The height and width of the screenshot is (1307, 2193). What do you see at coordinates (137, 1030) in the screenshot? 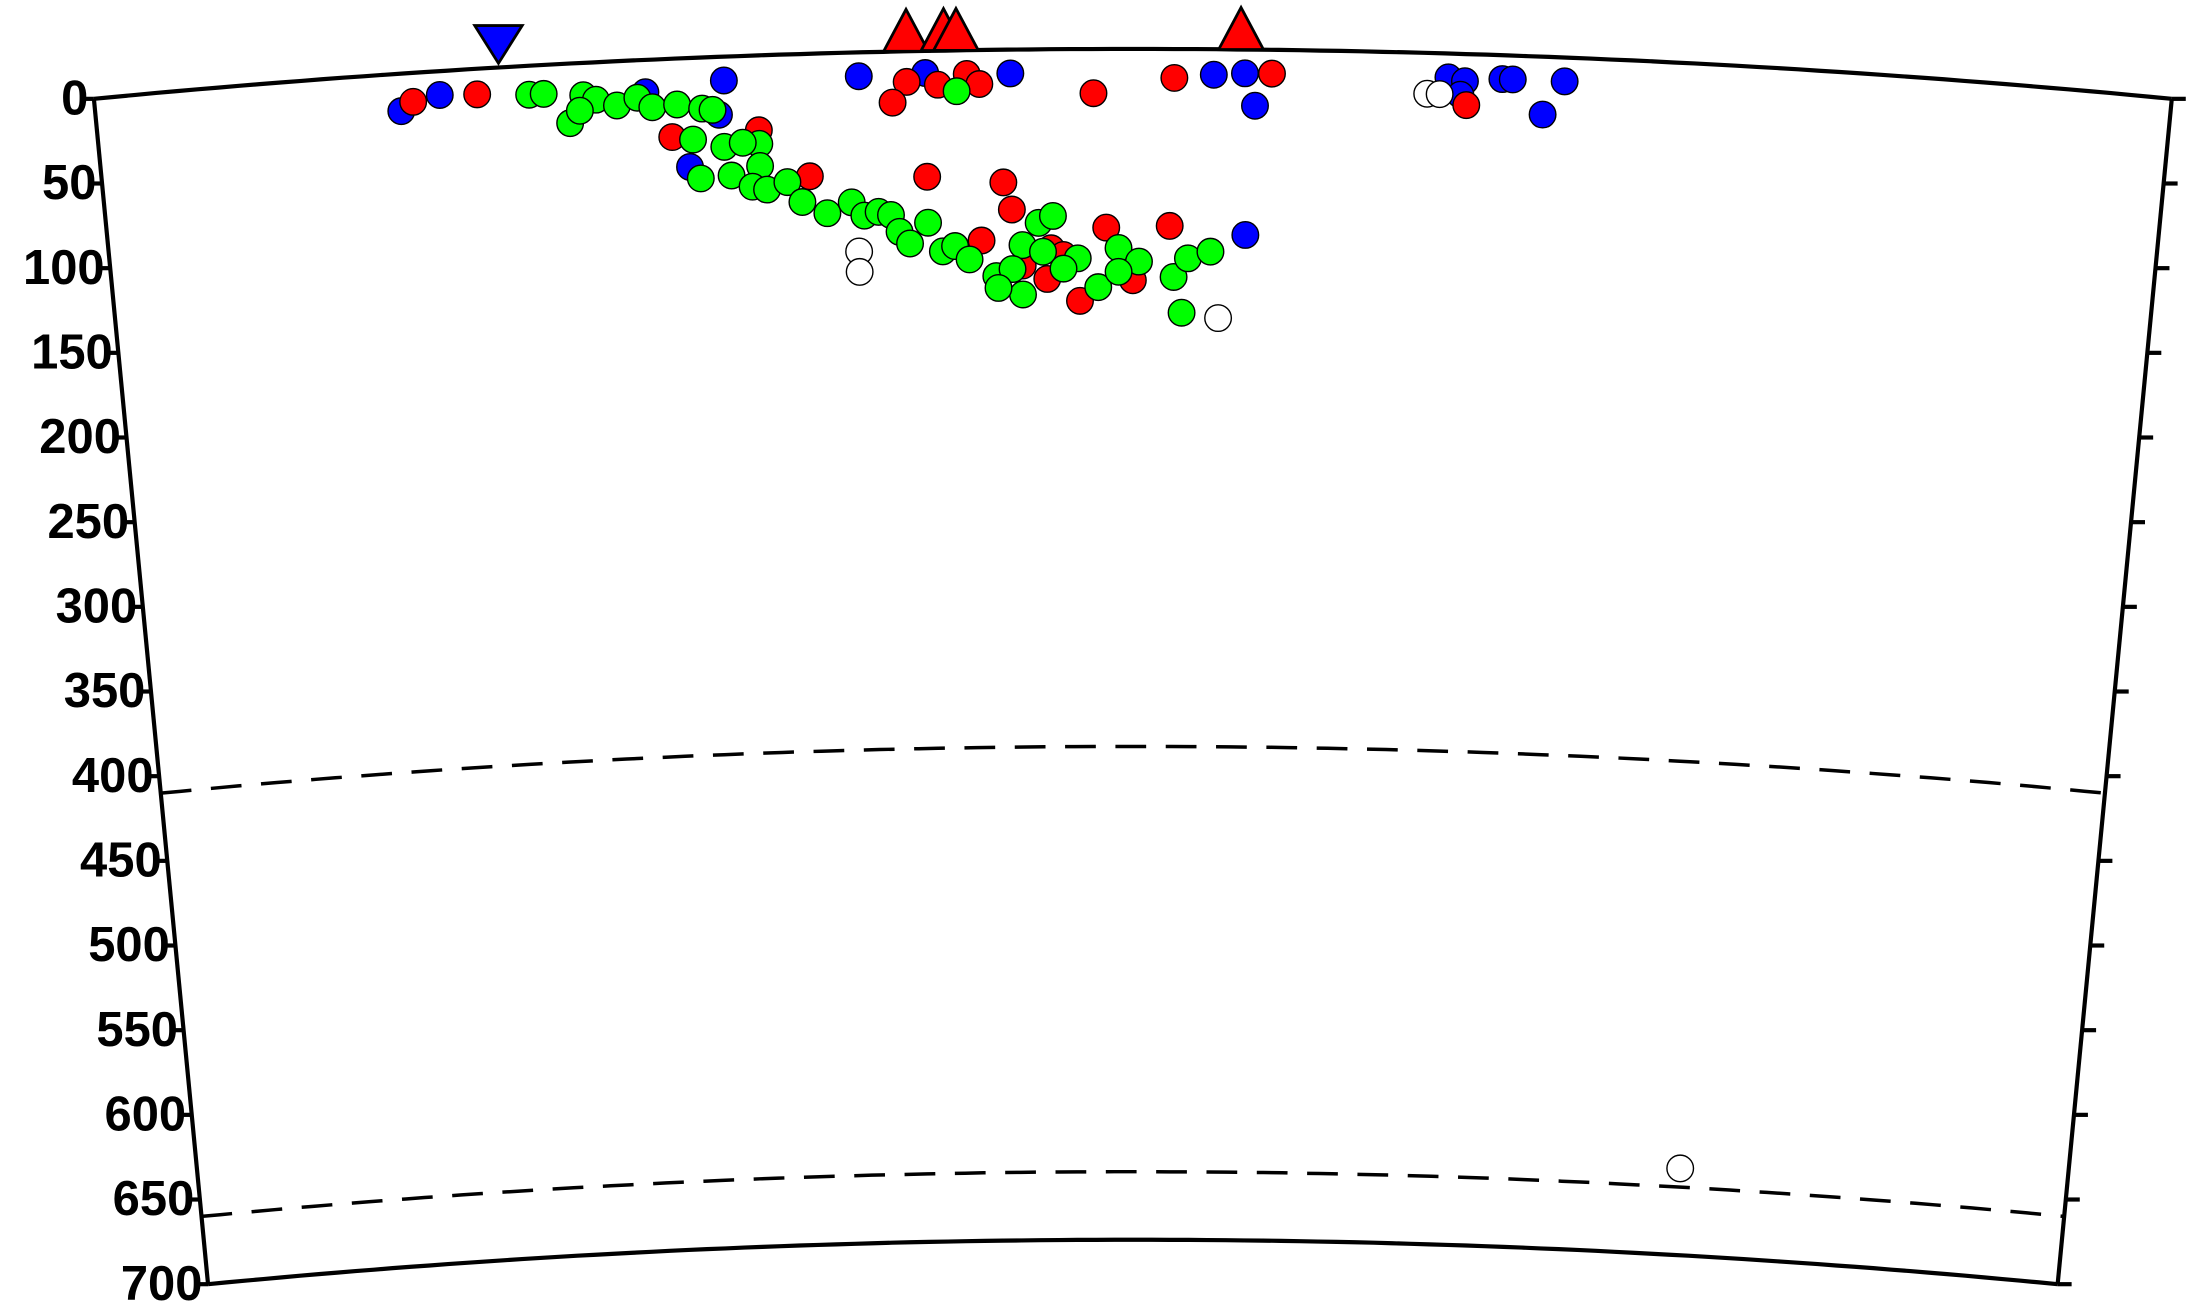
I see `y-tick-label: 550` at bounding box center [137, 1030].